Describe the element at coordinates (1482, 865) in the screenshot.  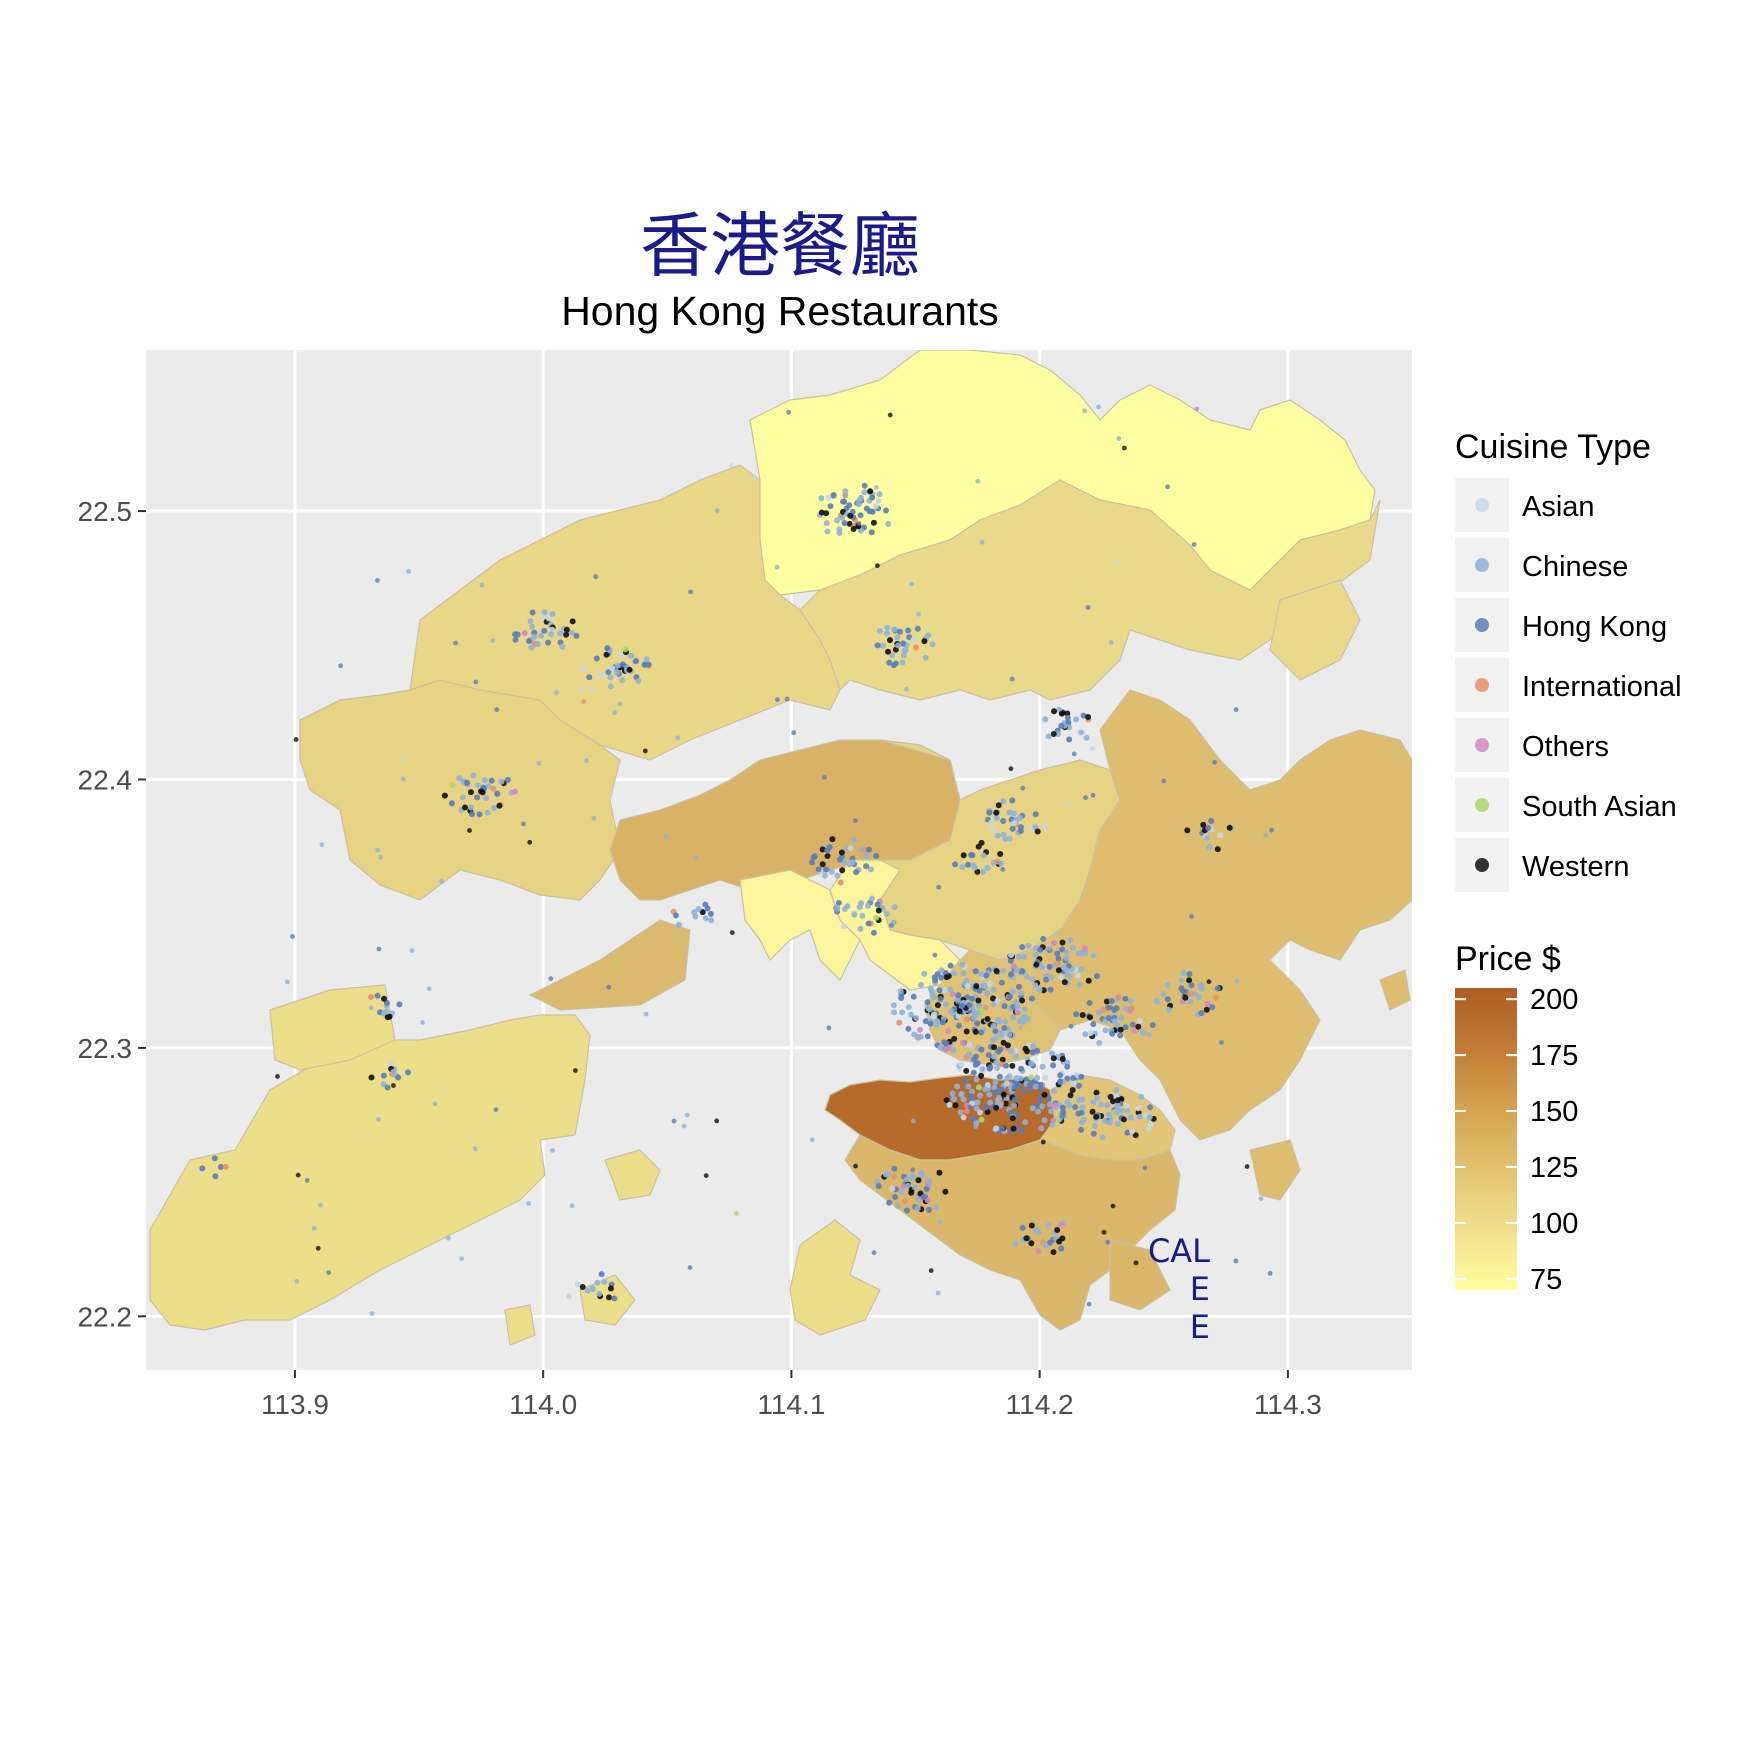
I see `legend-key-western` at that location.